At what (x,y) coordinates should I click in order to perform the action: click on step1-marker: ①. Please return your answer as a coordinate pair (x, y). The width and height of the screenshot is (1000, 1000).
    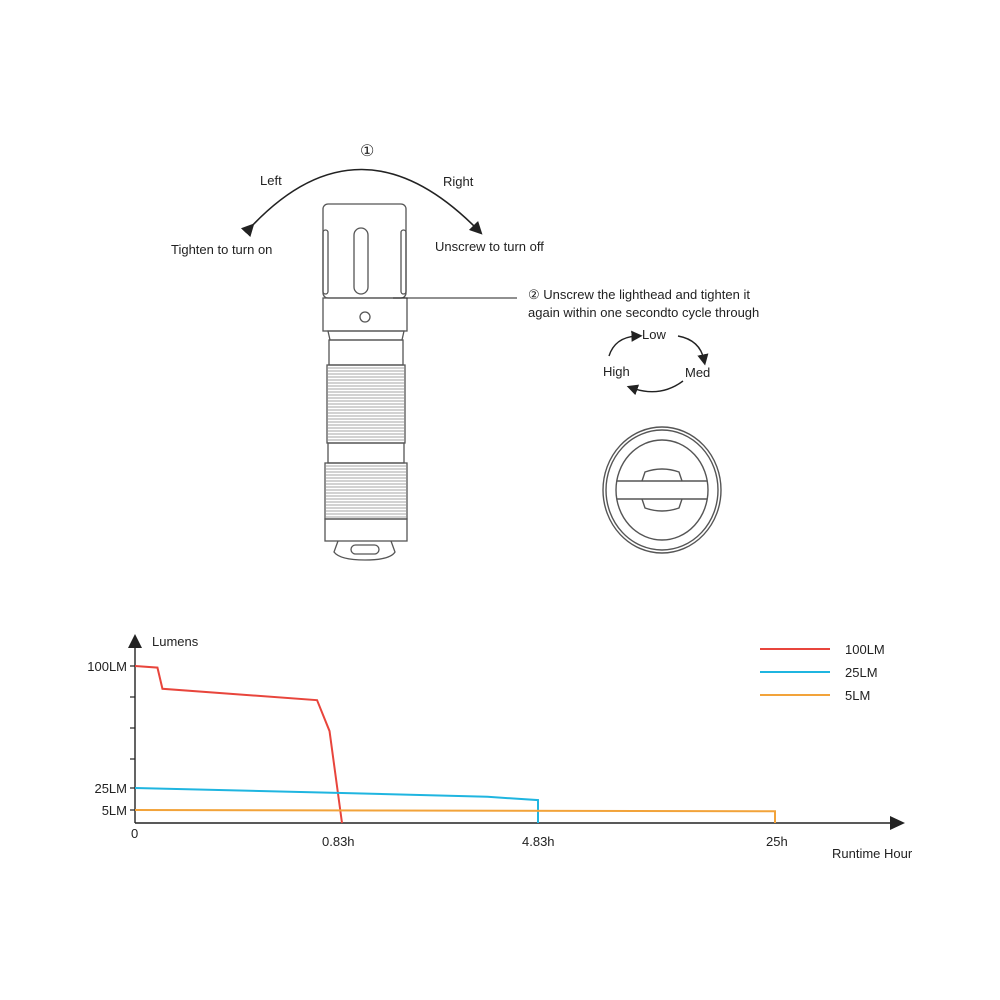
    Looking at the image, I should click on (367, 151).